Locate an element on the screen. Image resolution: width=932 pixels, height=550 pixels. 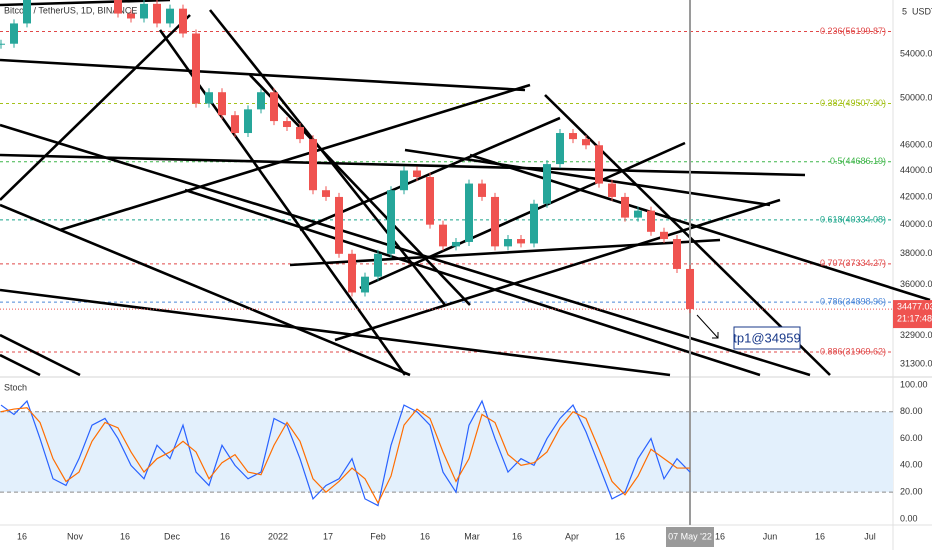
fib-label: 0.886(31969.62) is located at coordinates (853, 351).